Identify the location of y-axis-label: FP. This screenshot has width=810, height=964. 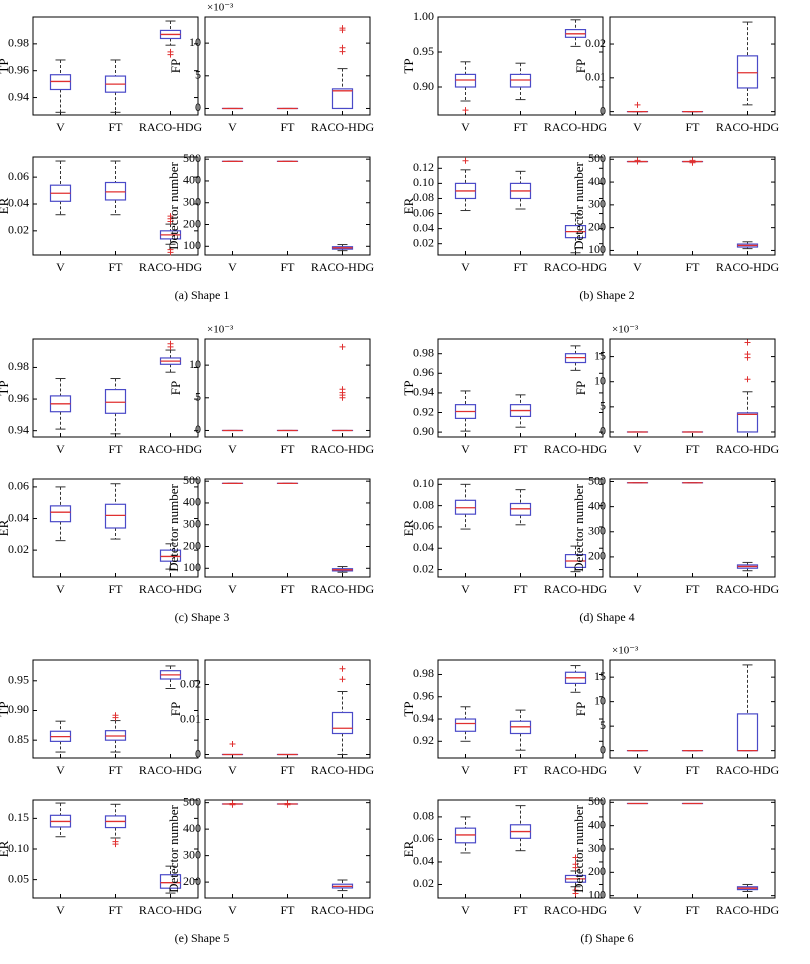
(580, 66).